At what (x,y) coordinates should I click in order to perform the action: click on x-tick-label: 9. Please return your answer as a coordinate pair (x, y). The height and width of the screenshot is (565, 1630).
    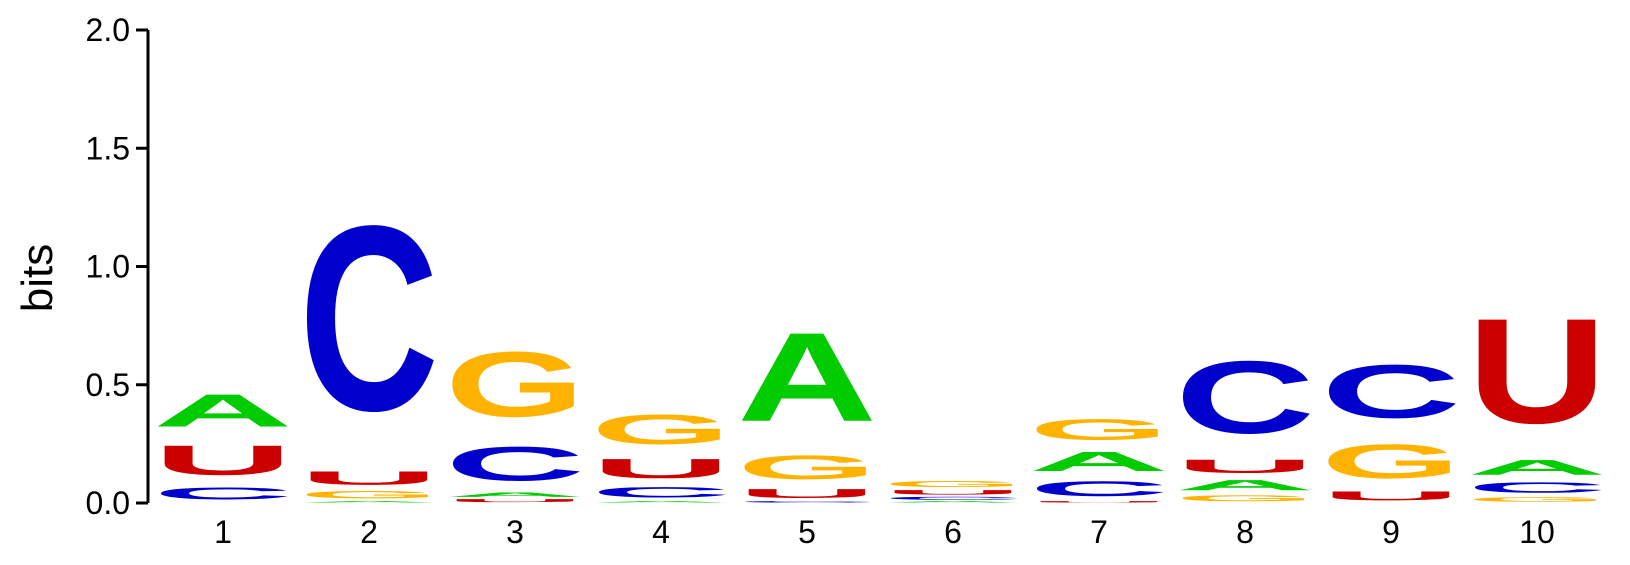
    Looking at the image, I should click on (1391, 532).